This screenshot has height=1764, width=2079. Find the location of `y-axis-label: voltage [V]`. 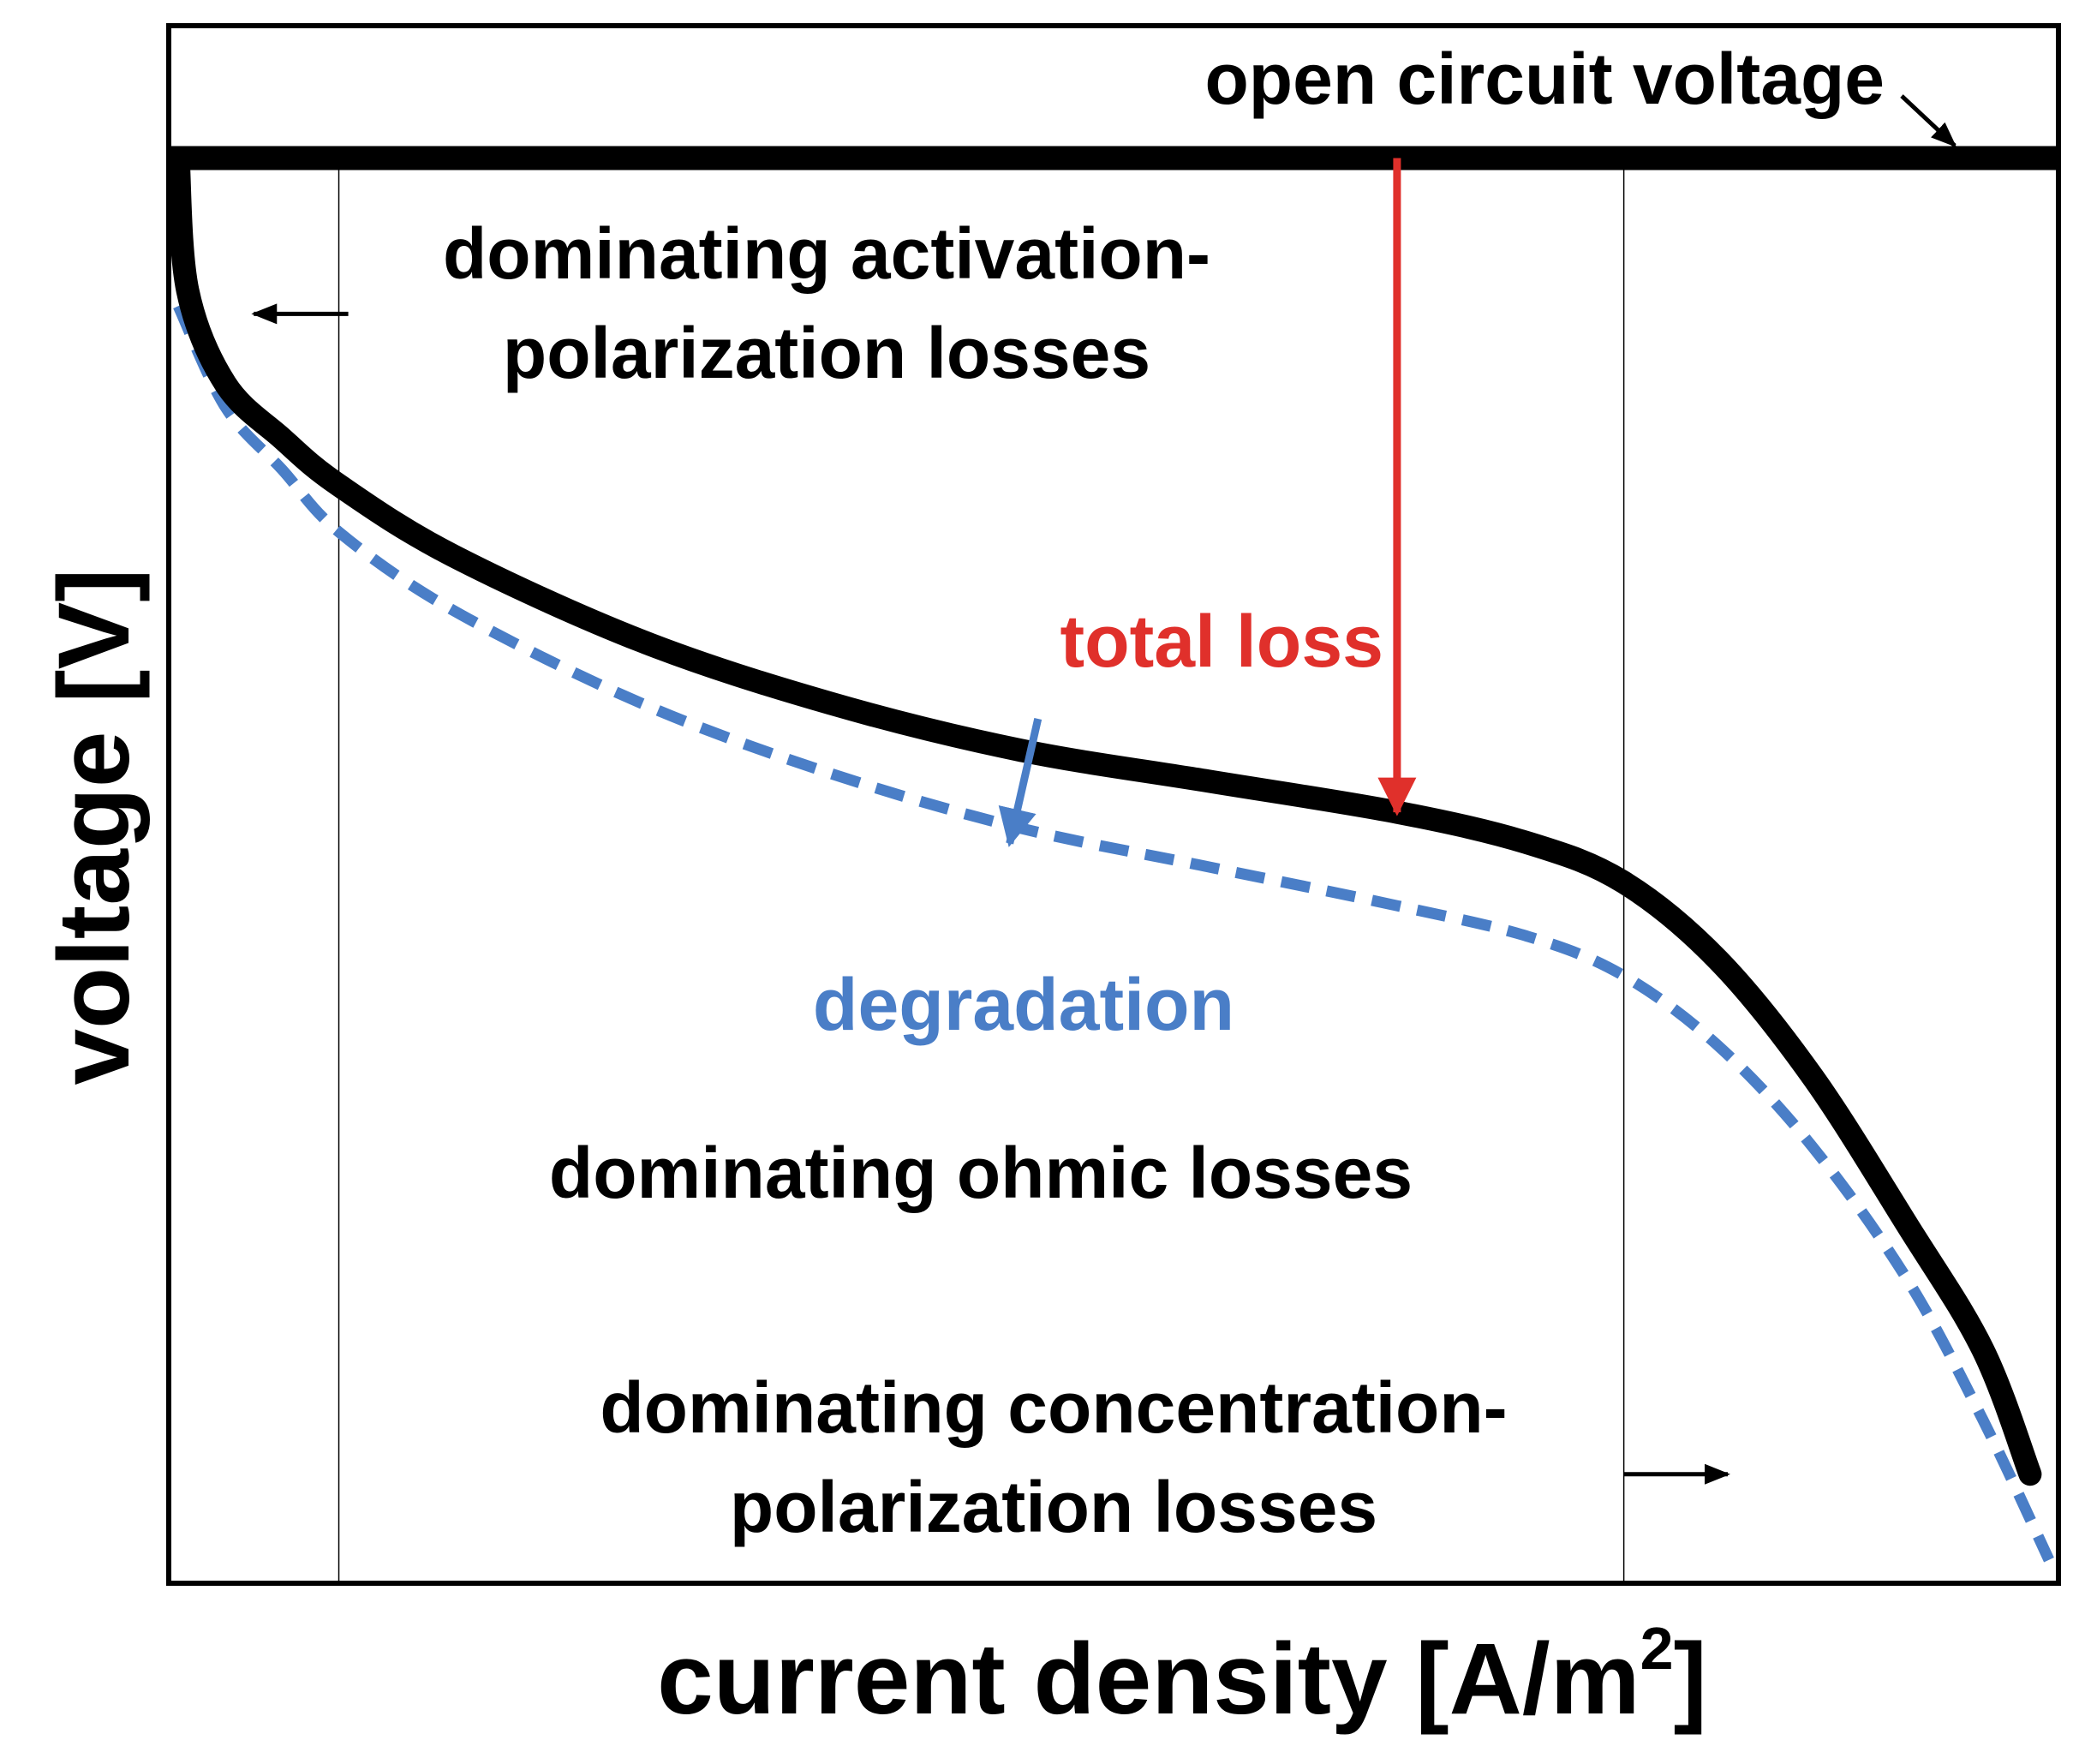

y-axis-label: voltage [V] is located at coordinates (94, 826).